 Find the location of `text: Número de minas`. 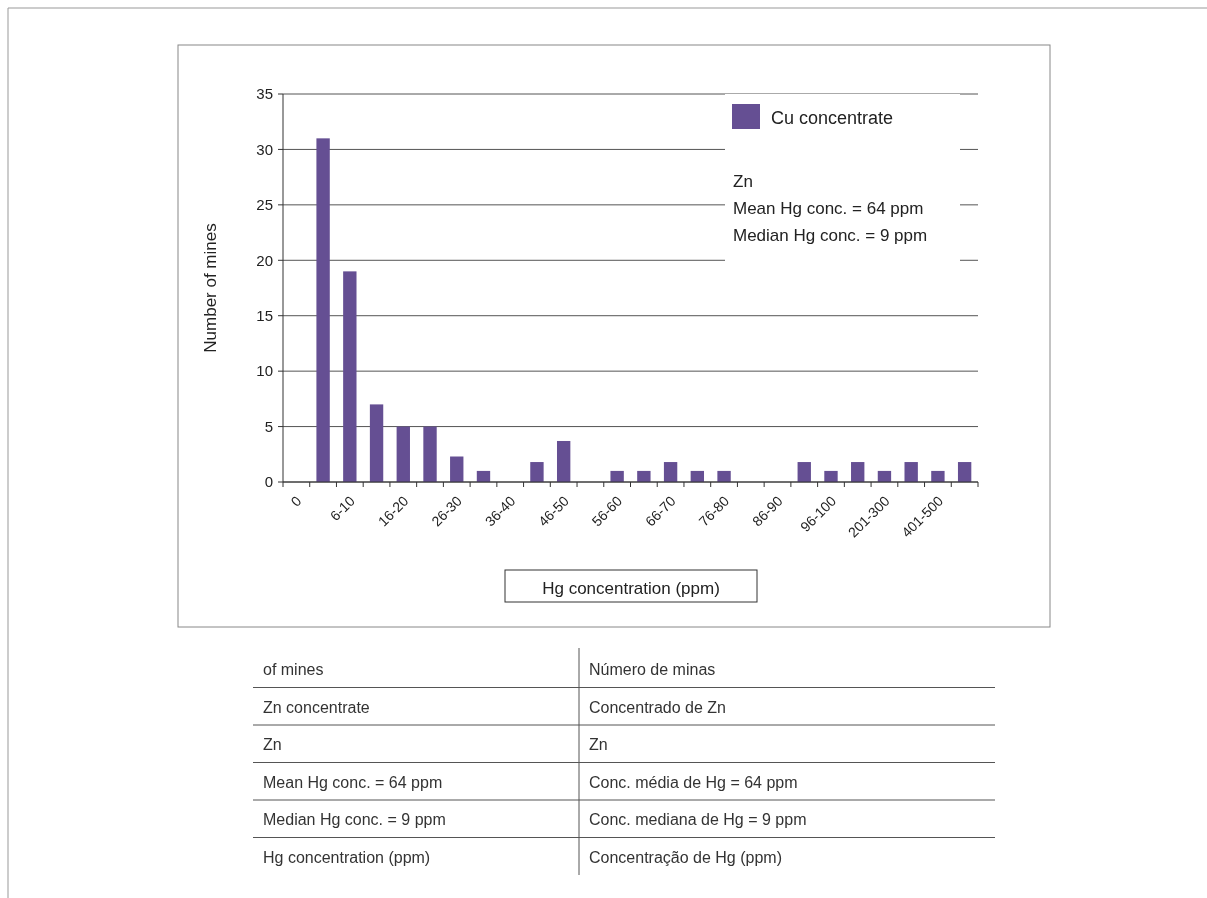

text: Número de minas is located at coordinates (652, 669).